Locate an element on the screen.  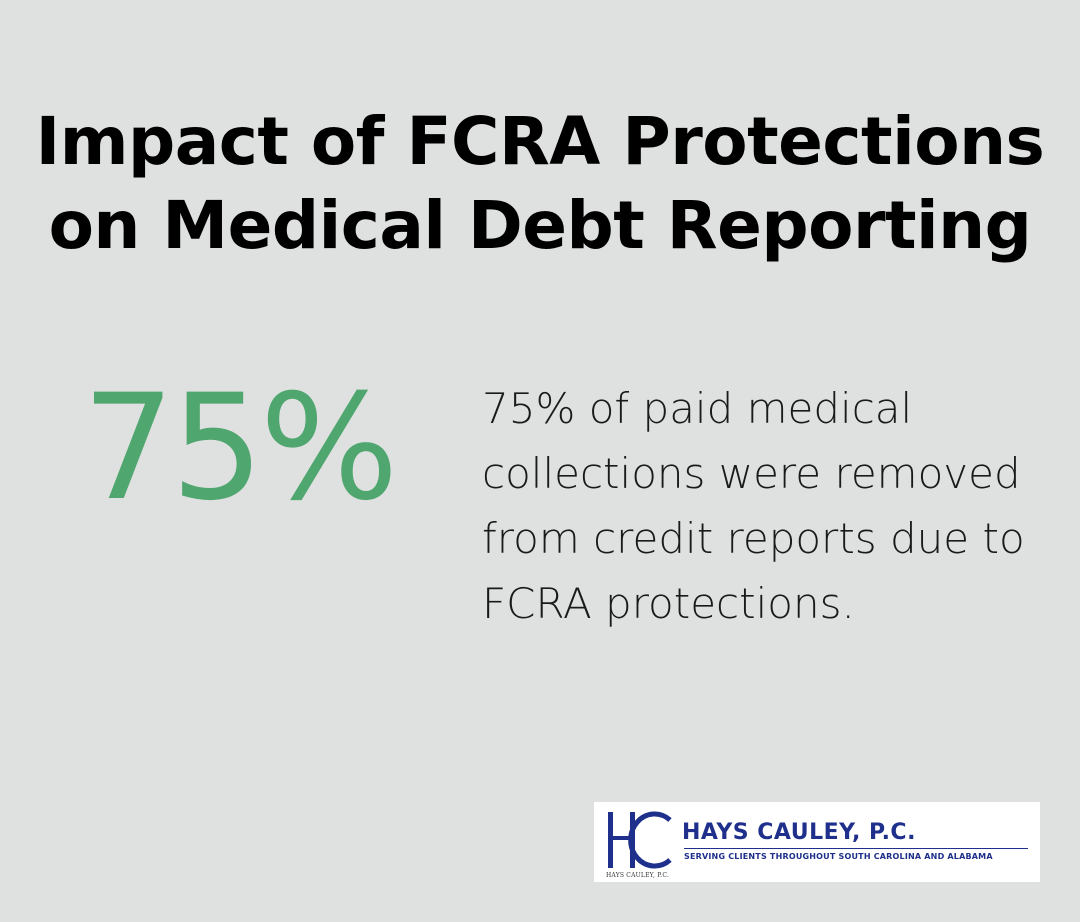
hc-monogram-icon is located at coordinates (640, 840).